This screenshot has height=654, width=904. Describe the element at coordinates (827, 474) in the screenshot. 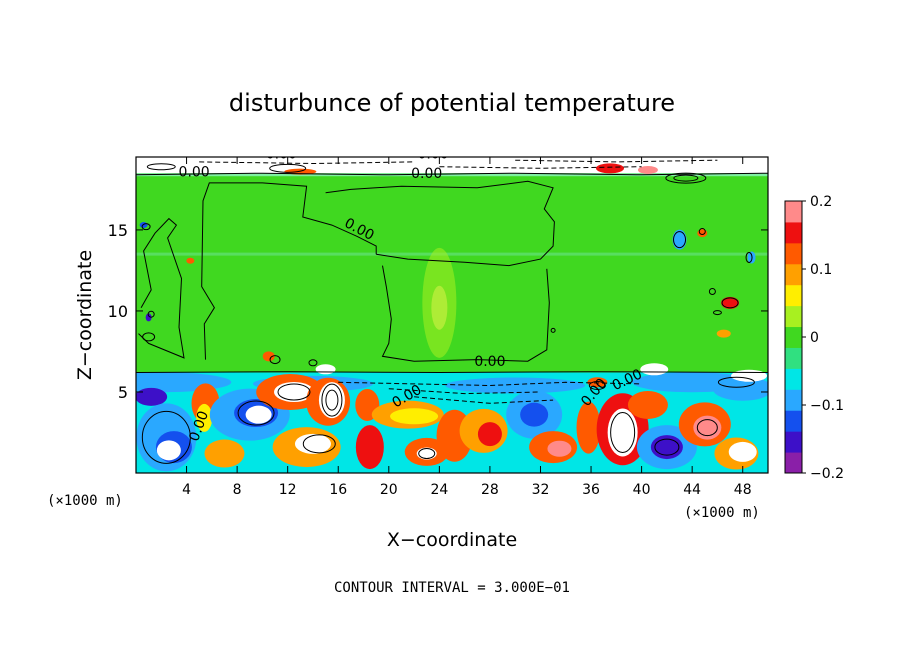

I see `colorbar-tick-label: −0.2` at that location.